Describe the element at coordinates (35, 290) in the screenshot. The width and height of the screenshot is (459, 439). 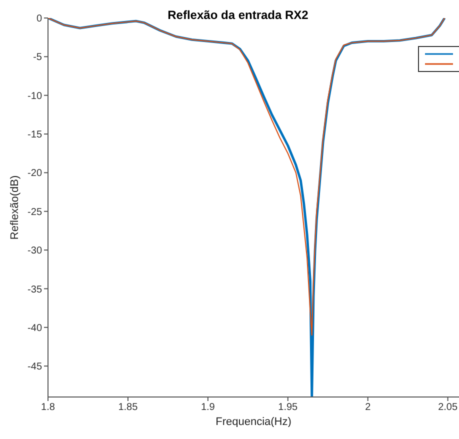
I see `y-tick-label: -35` at that location.